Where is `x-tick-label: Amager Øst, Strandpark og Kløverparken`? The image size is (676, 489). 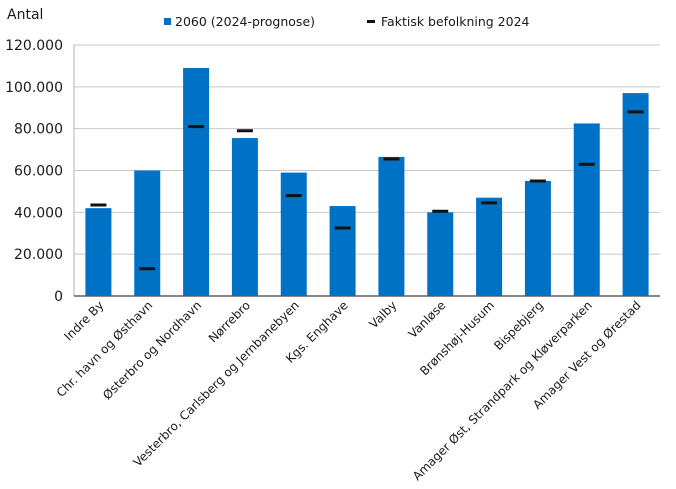 x-tick-label: Amager Øst, Strandpark og Kløverparken is located at coordinates (502, 390).